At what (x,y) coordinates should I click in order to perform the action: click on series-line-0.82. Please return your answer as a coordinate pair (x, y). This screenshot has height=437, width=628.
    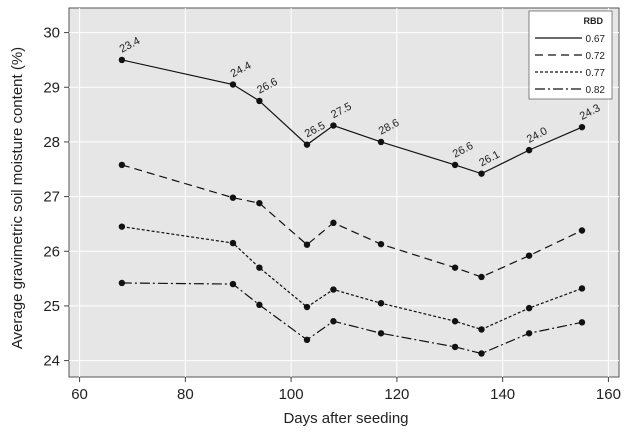
    Looking at the image, I should click on (352, 318).